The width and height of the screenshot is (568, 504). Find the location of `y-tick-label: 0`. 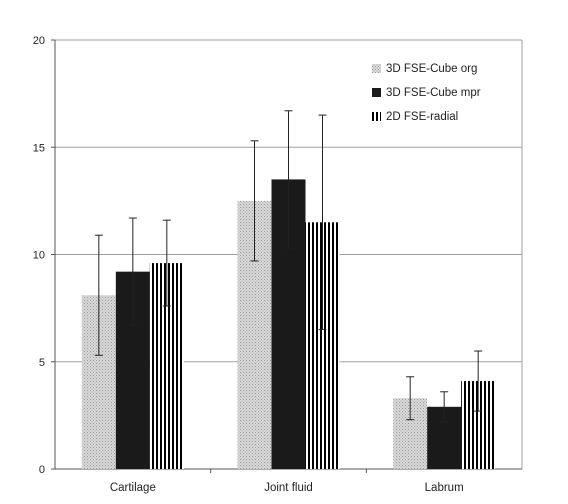

y-tick-label: 0 is located at coordinates (42, 470).